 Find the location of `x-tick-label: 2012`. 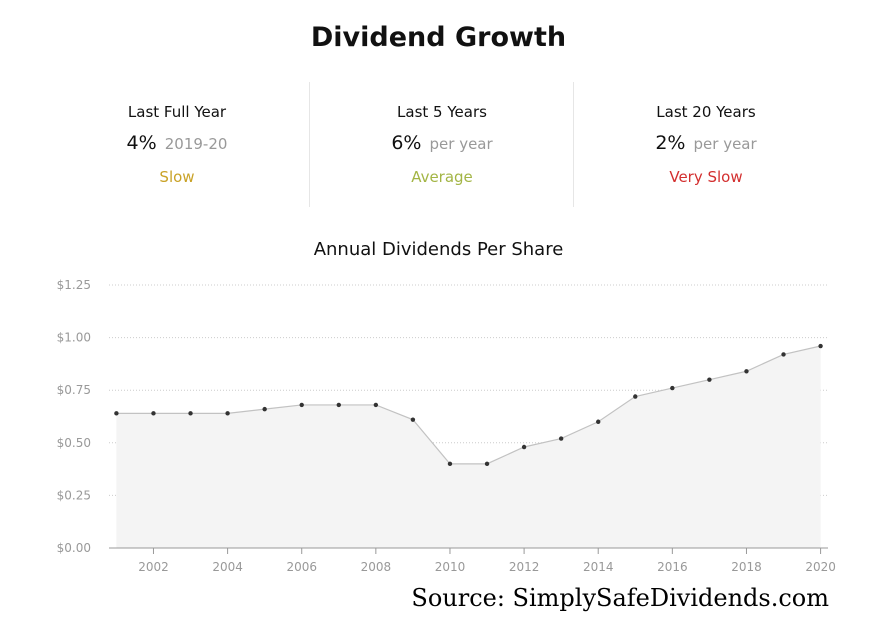

x-tick-label: 2012 is located at coordinates (524, 567).